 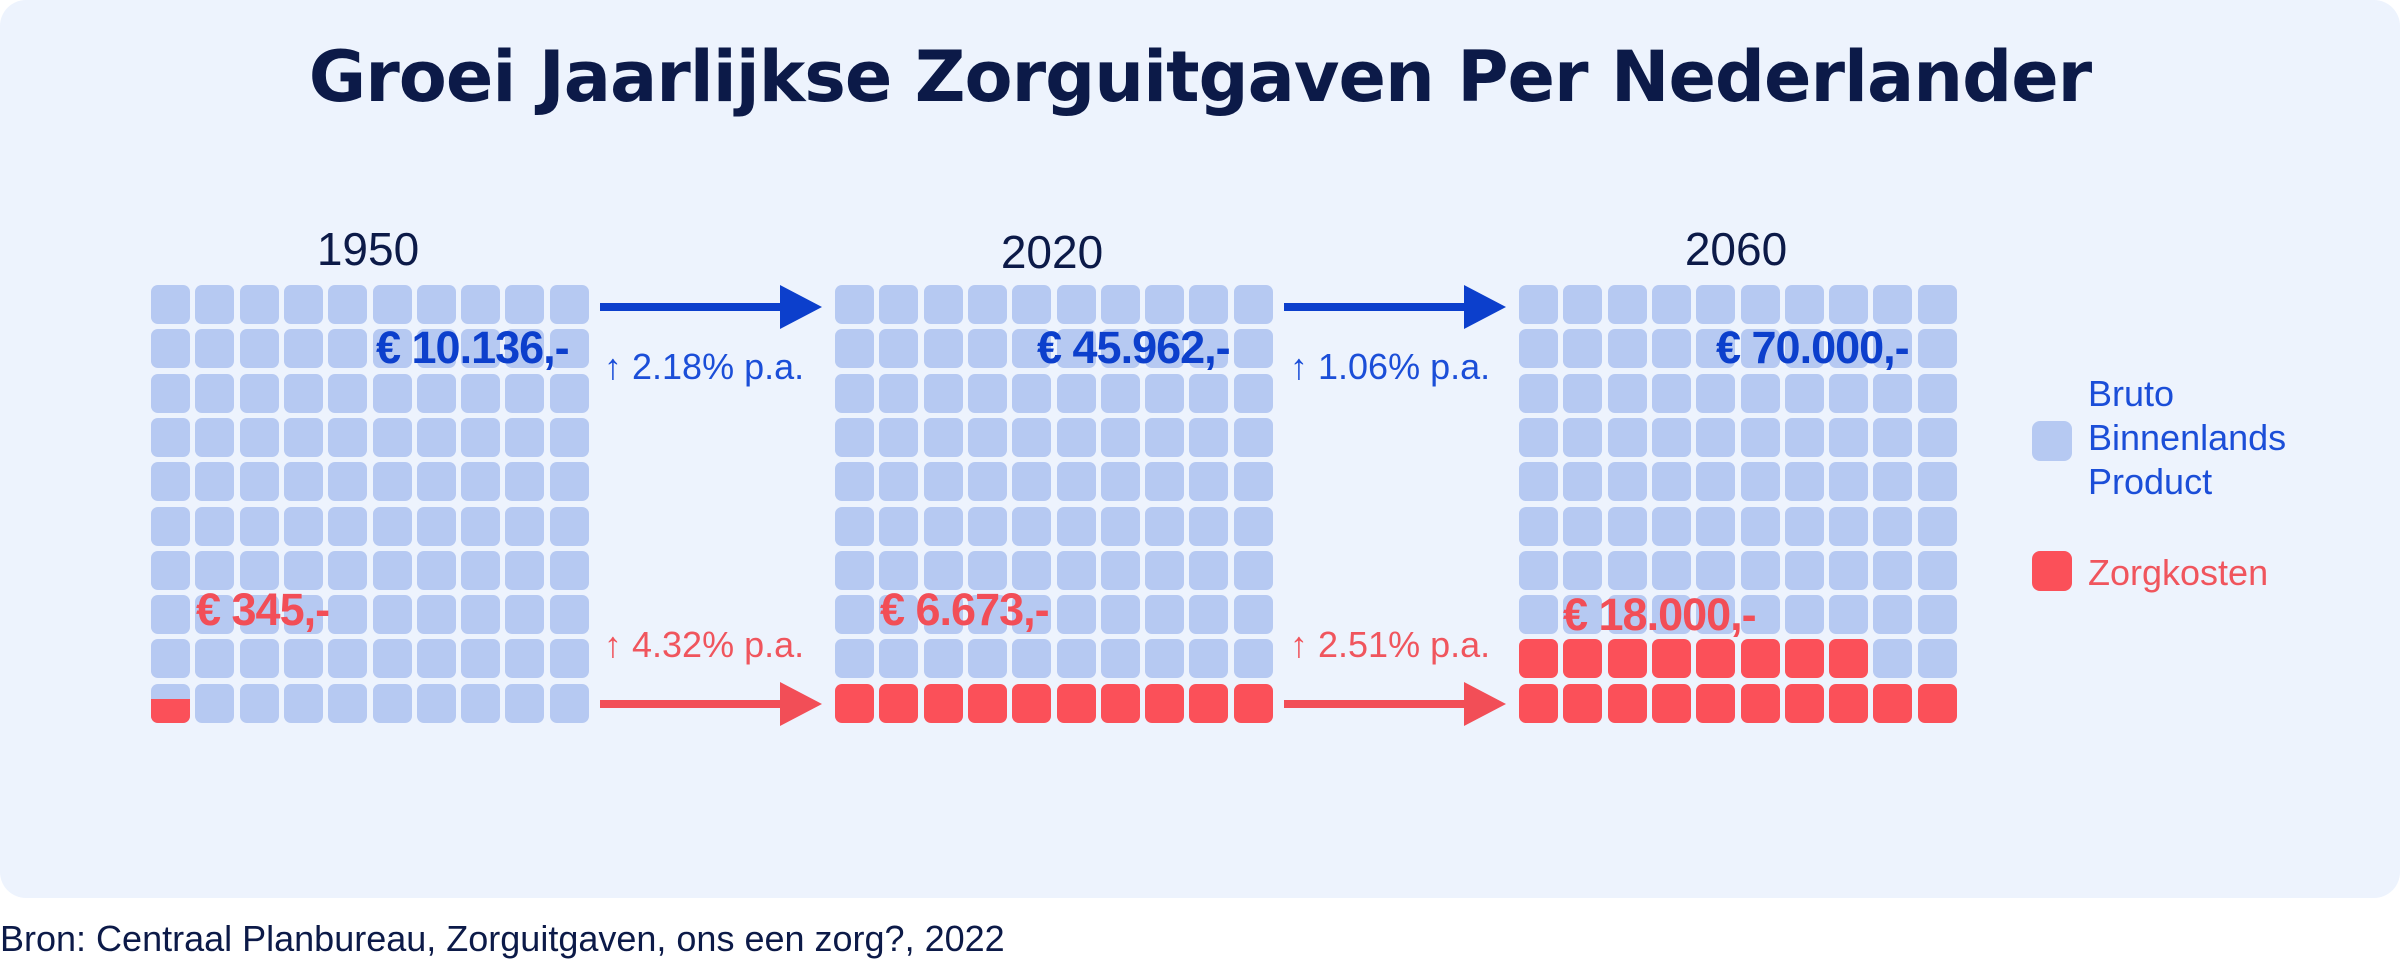 What do you see at coordinates (711, 307) in the screenshot?
I see `gdp-arrow-1950-2020` at bounding box center [711, 307].